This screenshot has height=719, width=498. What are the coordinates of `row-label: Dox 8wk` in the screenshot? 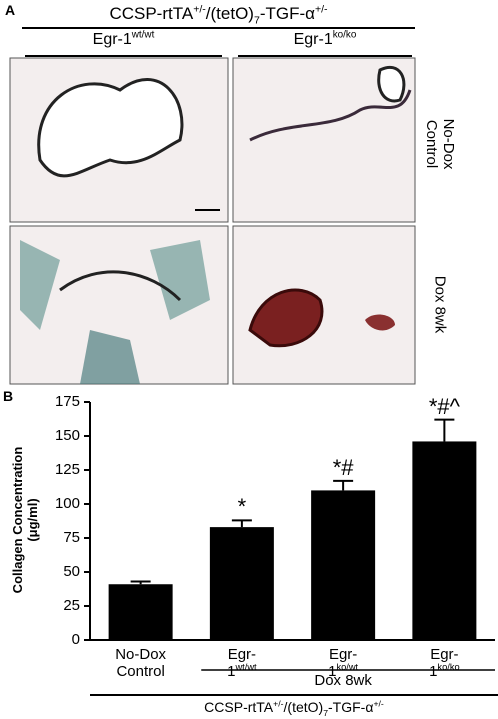 It's located at (440, 304).